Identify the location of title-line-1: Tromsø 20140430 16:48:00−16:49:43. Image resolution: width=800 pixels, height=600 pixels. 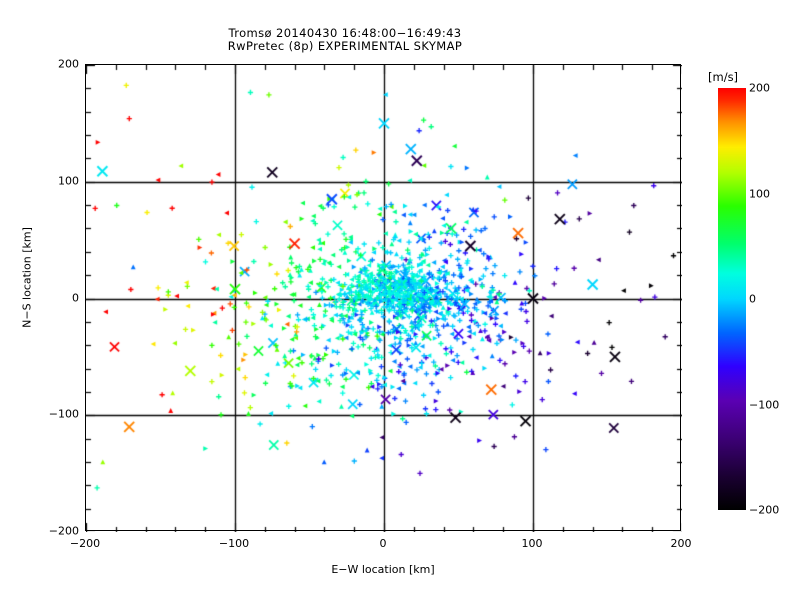
(345, 33).